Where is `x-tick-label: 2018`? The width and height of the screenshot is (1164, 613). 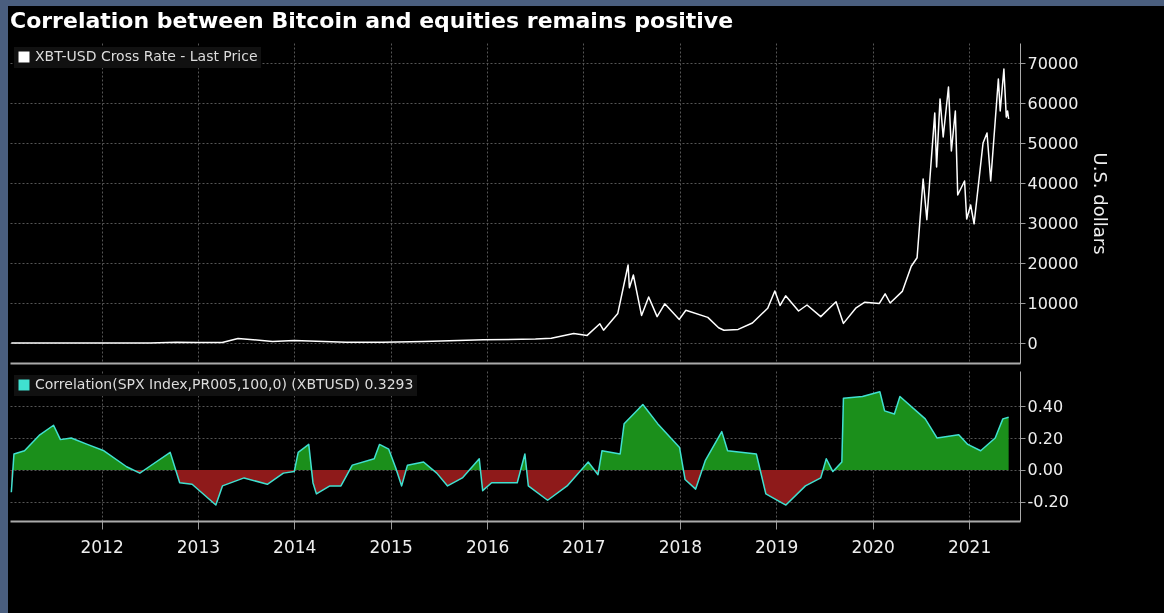
x-tick-label: 2018 is located at coordinates (680, 546).